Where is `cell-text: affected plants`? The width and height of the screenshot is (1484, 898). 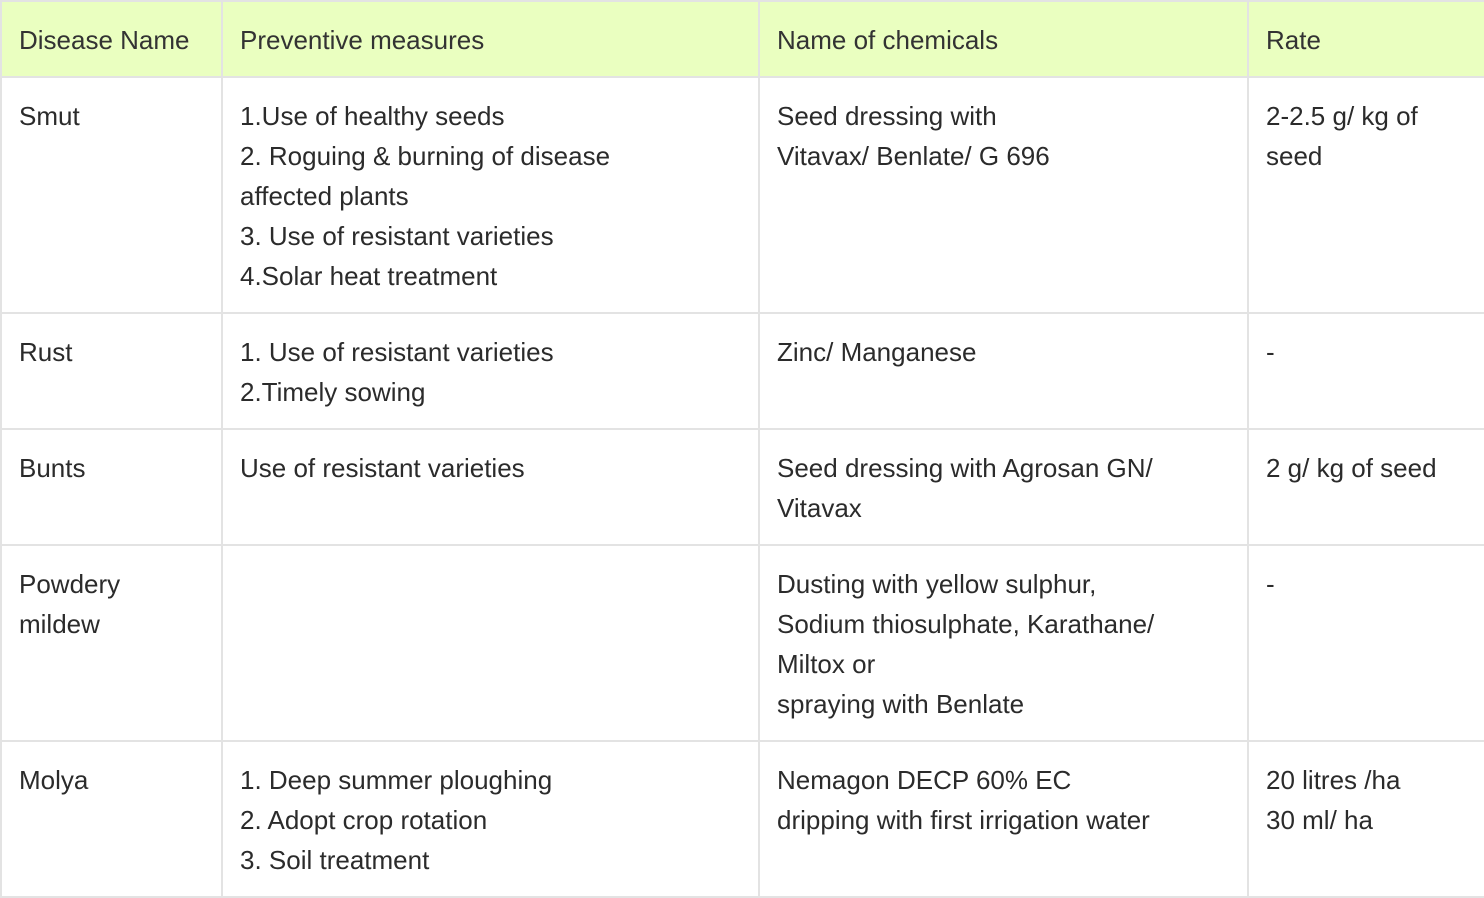 cell-text: affected plants is located at coordinates (324, 196).